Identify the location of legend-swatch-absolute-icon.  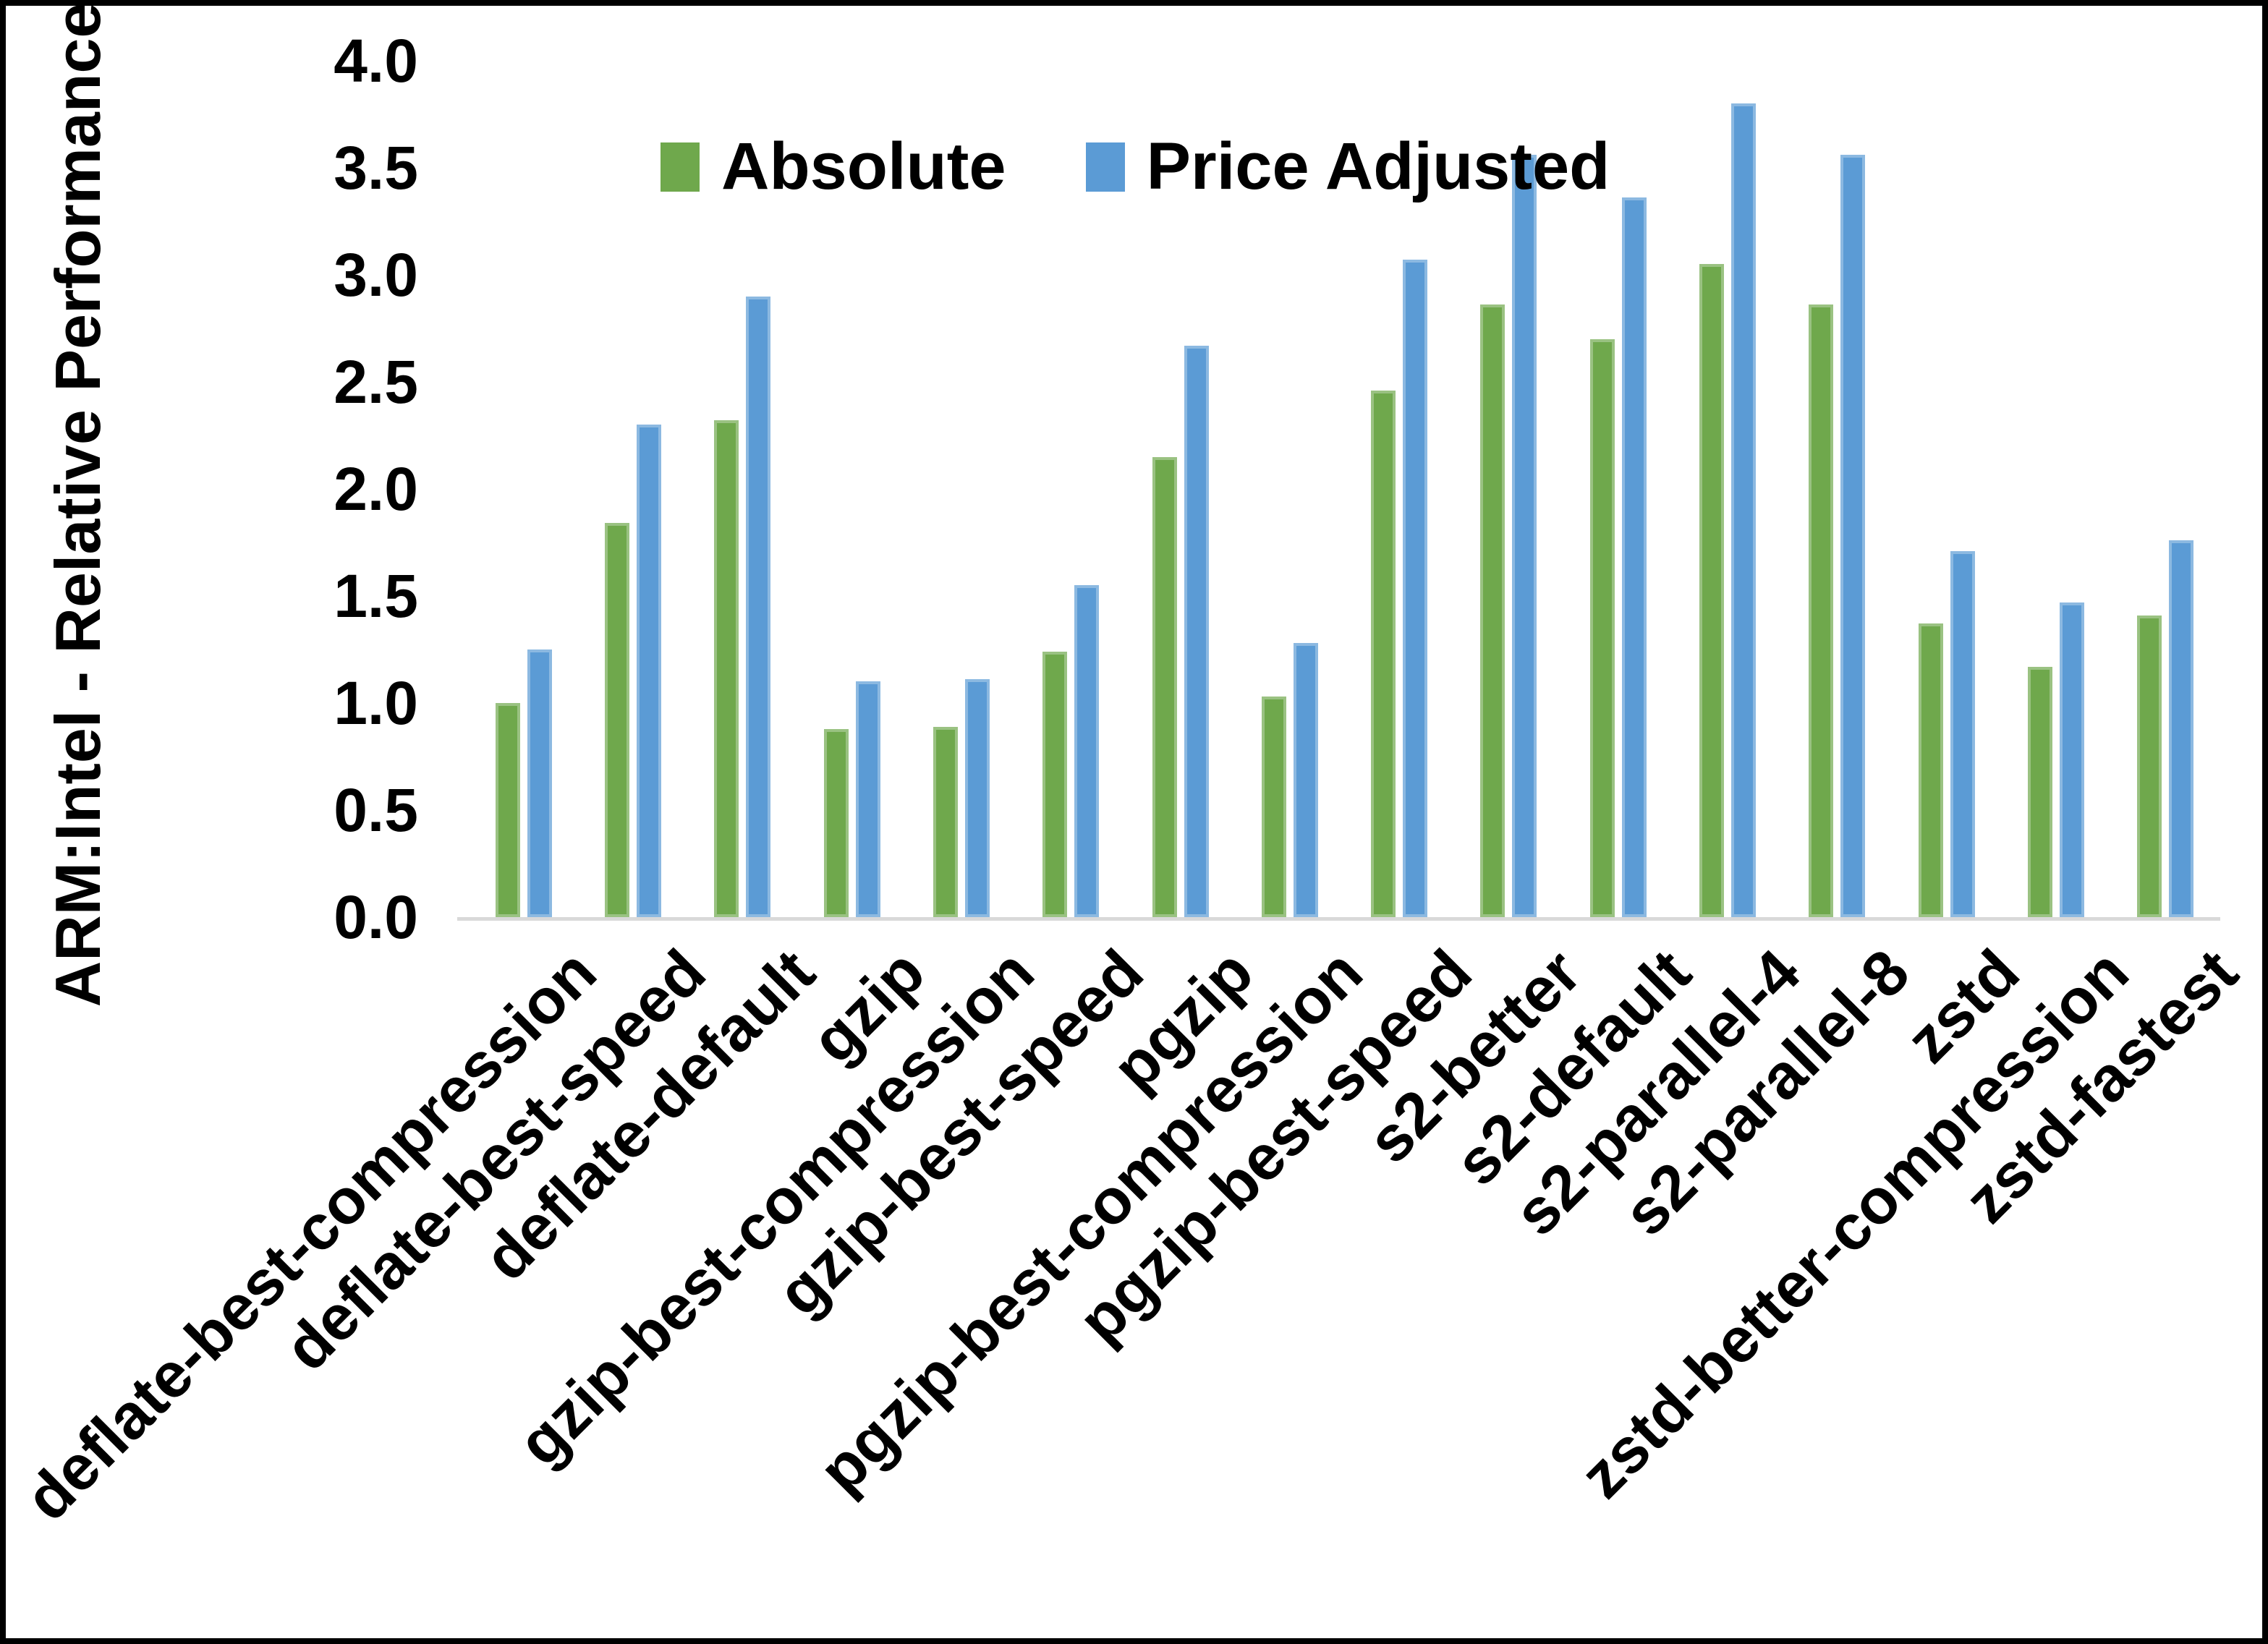
(680, 167).